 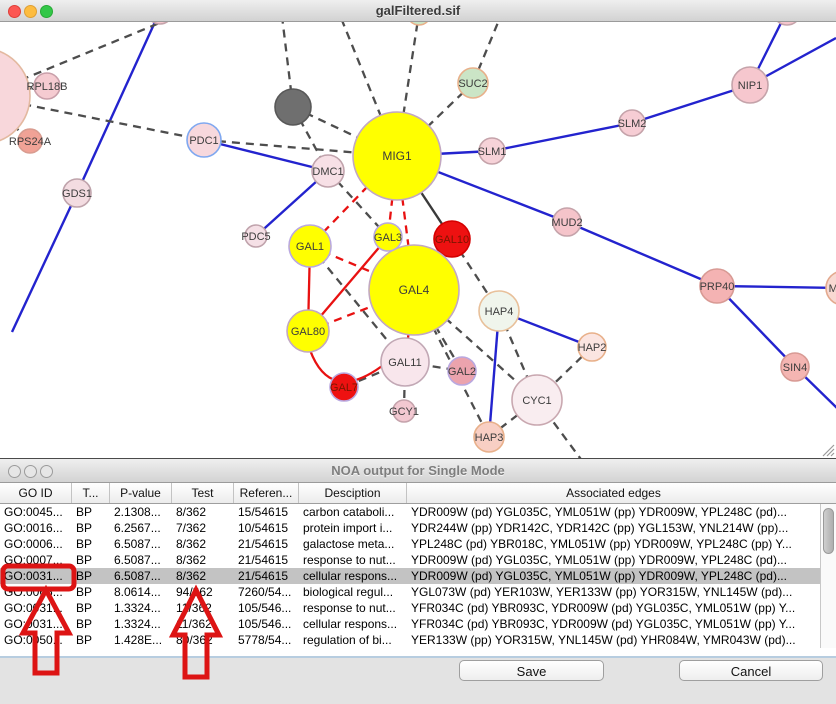 I want to click on node-SIN4, so click(x=795, y=367).